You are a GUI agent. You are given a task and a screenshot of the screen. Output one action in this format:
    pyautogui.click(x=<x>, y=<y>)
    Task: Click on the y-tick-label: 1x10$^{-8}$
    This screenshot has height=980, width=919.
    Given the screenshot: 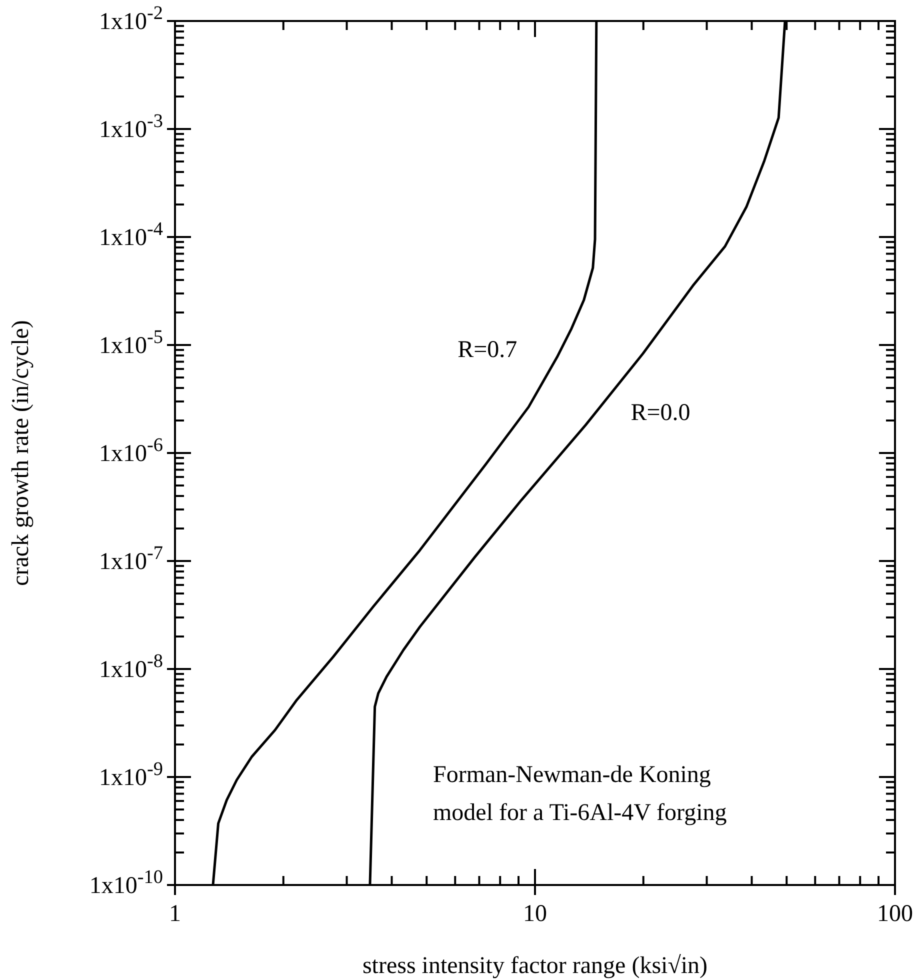 What is the action you would take?
    pyautogui.click(x=131, y=666)
    